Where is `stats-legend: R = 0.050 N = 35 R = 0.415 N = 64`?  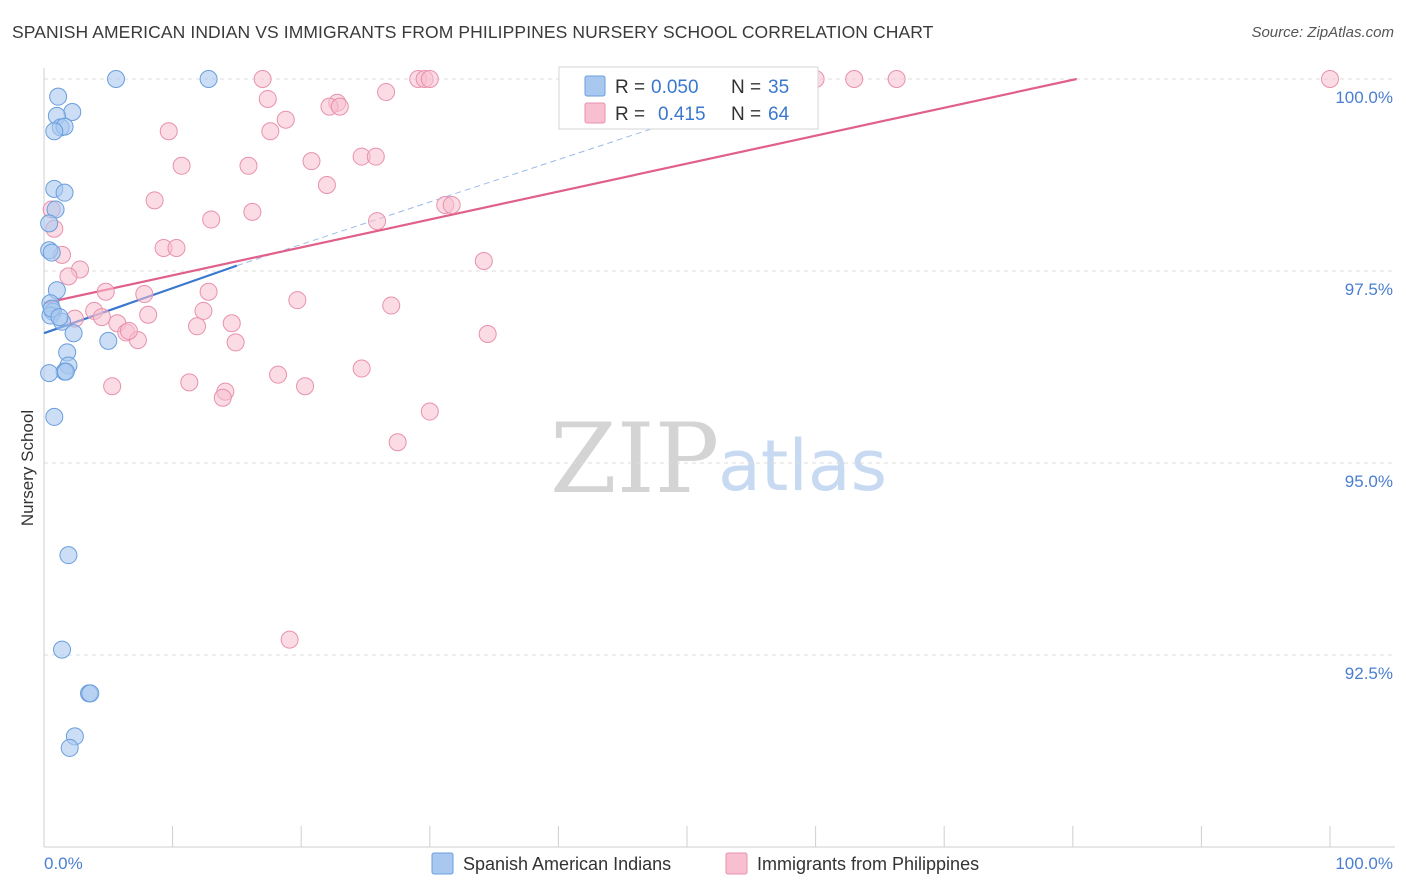
stats-legend: R = 0.050 N = 35 R = 0.415 N = 64 is located at coordinates (688, 98).